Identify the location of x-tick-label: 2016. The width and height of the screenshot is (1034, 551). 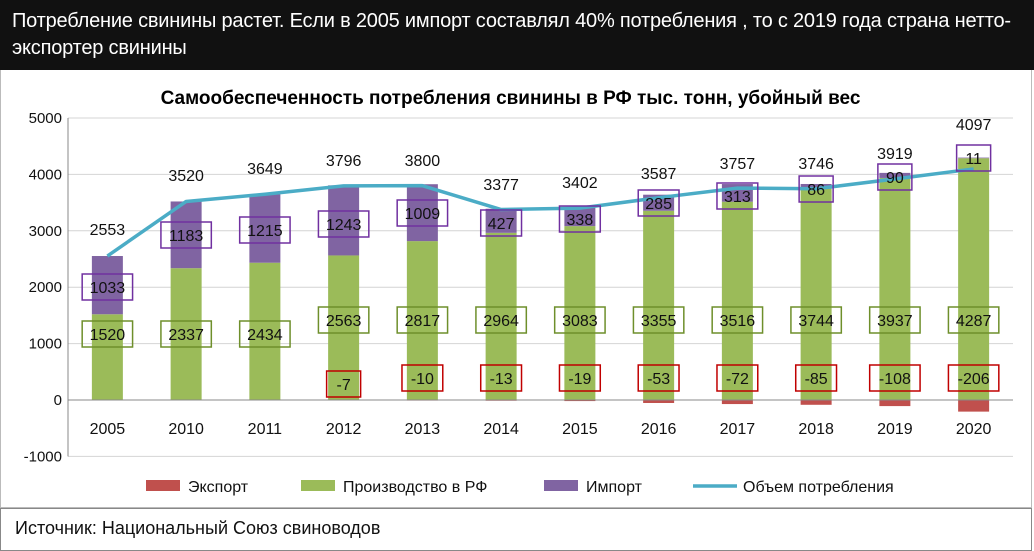
(659, 429).